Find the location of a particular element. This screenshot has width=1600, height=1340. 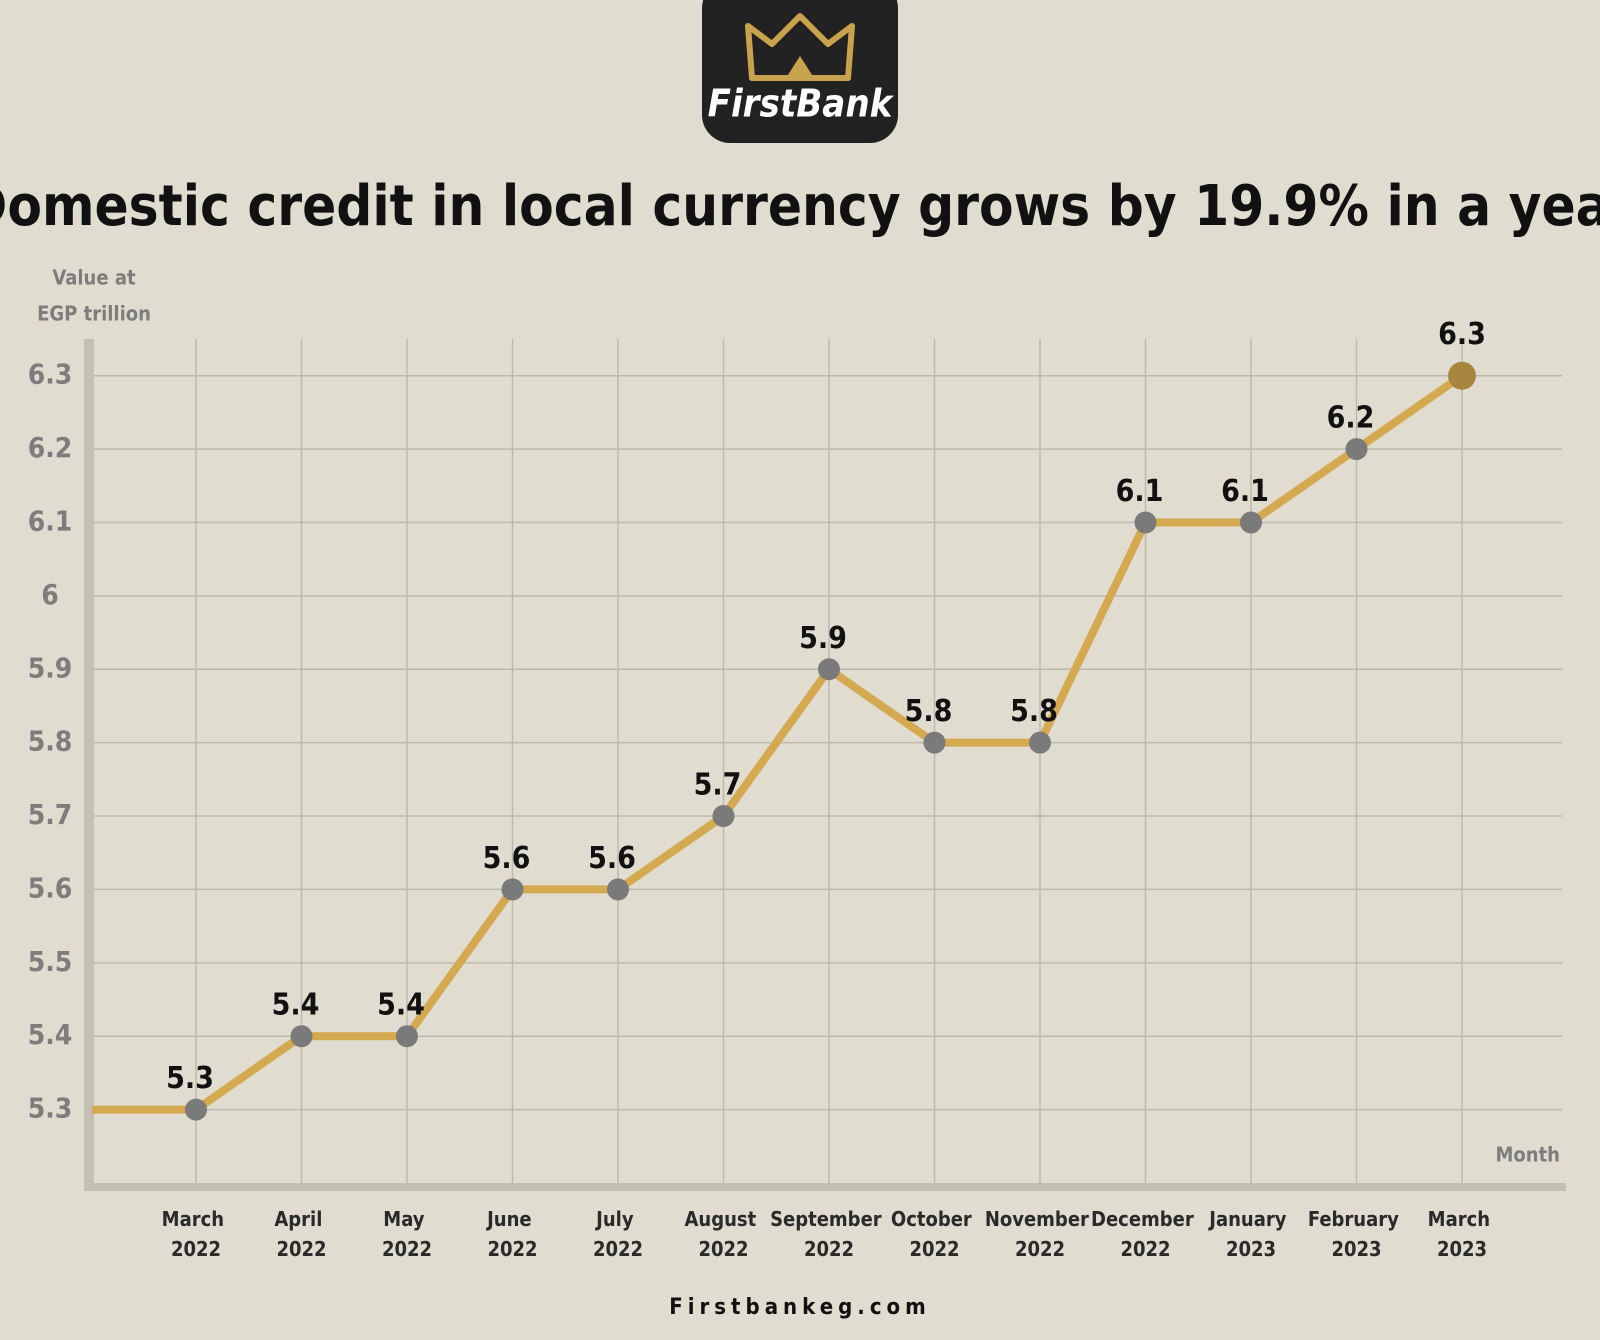

y-tick-label: 5.6 is located at coordinates (50, 887).